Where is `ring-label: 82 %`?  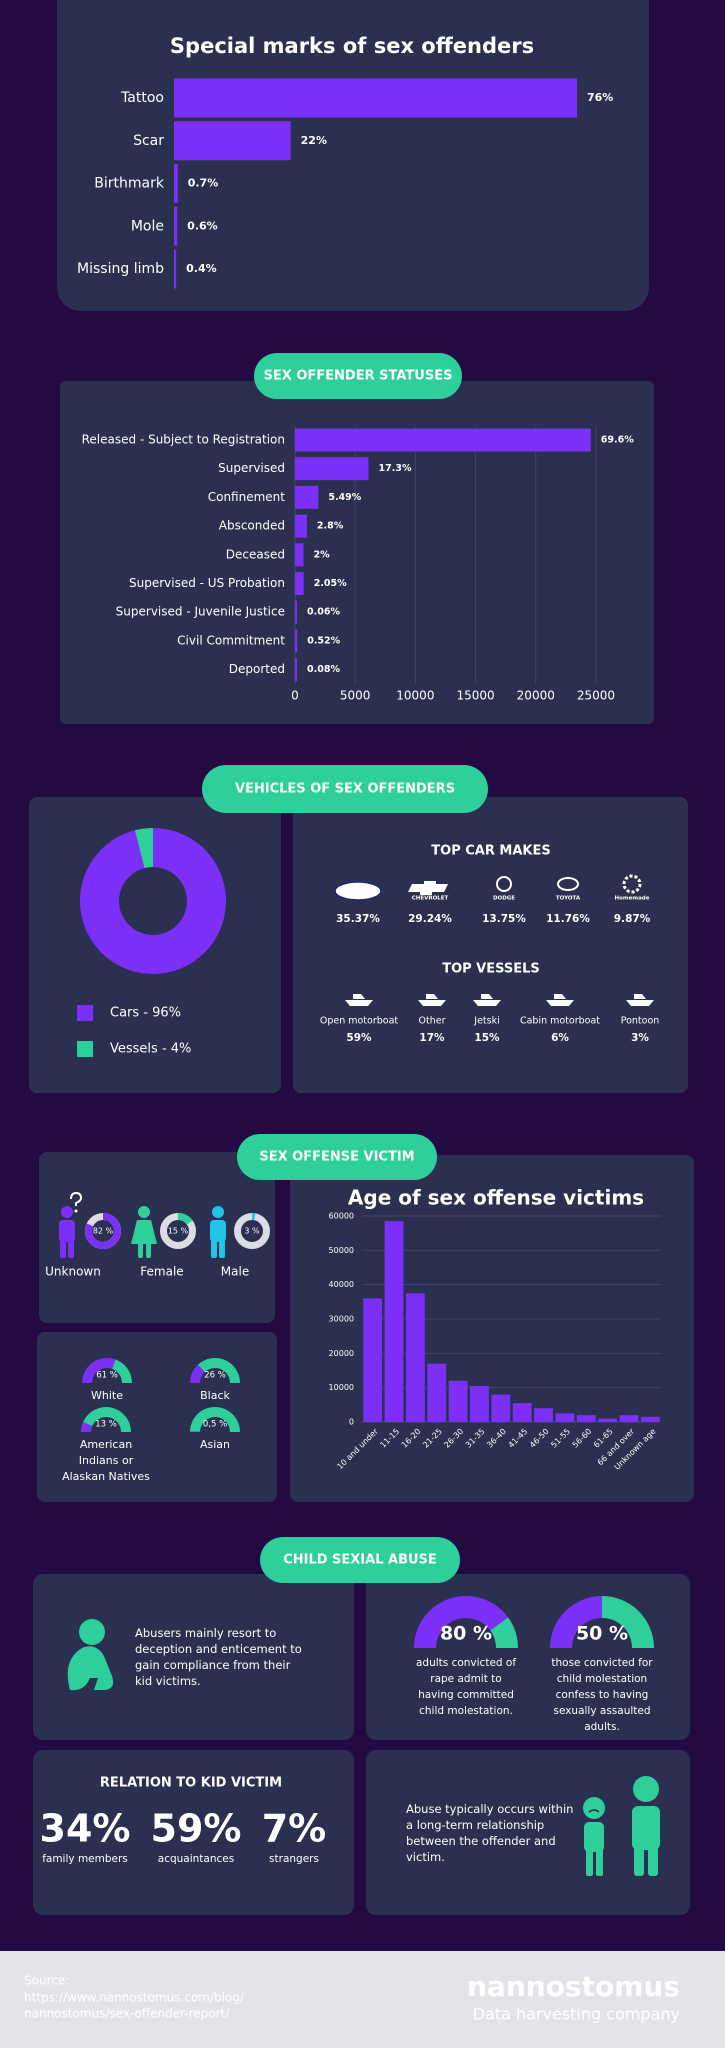
ring-label: 82 % is located at coordinates (103, 1231).